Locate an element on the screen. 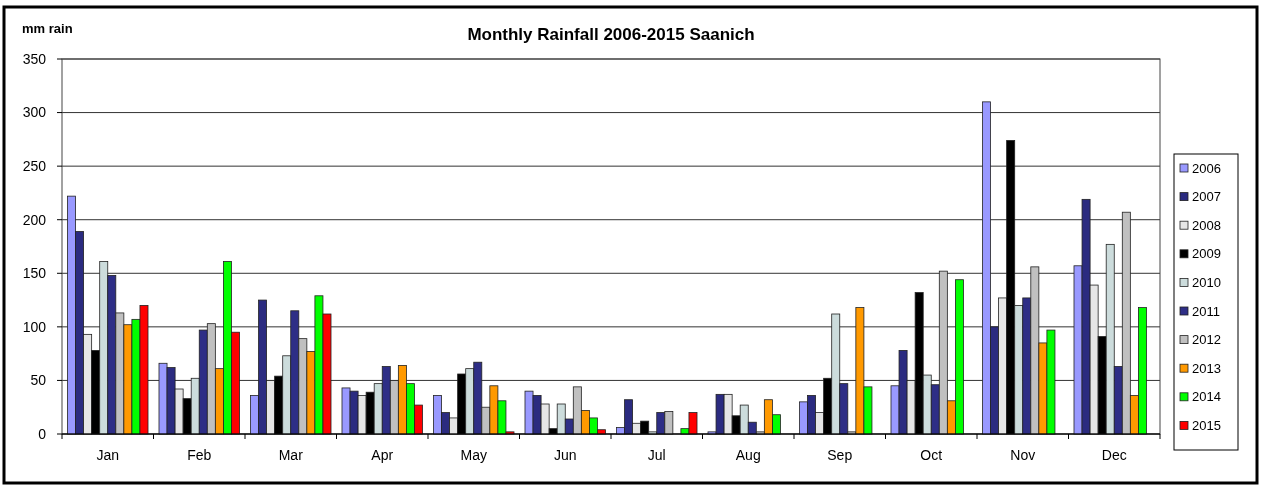 The height and width of the screenshot is (487, 1263). y-tick-label: 350 is located at coordinates (34, 58).